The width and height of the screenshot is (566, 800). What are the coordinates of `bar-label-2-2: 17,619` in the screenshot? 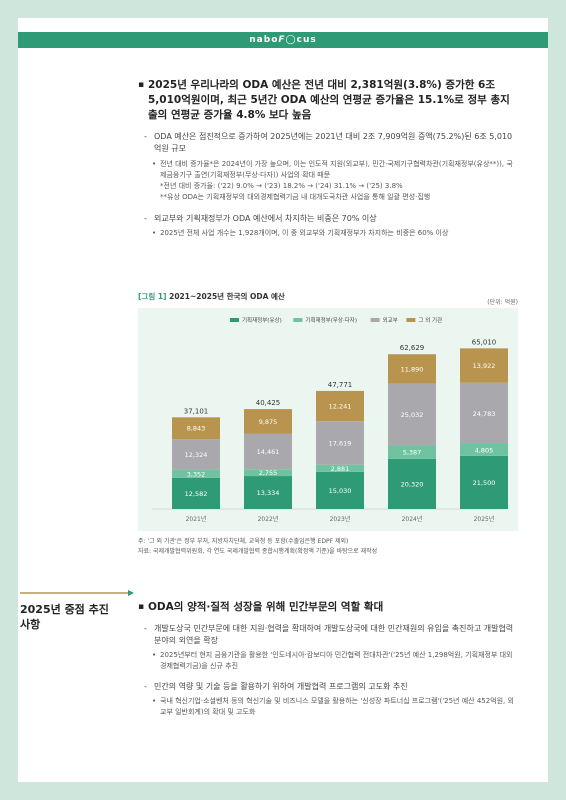 It's located at (340, 443).